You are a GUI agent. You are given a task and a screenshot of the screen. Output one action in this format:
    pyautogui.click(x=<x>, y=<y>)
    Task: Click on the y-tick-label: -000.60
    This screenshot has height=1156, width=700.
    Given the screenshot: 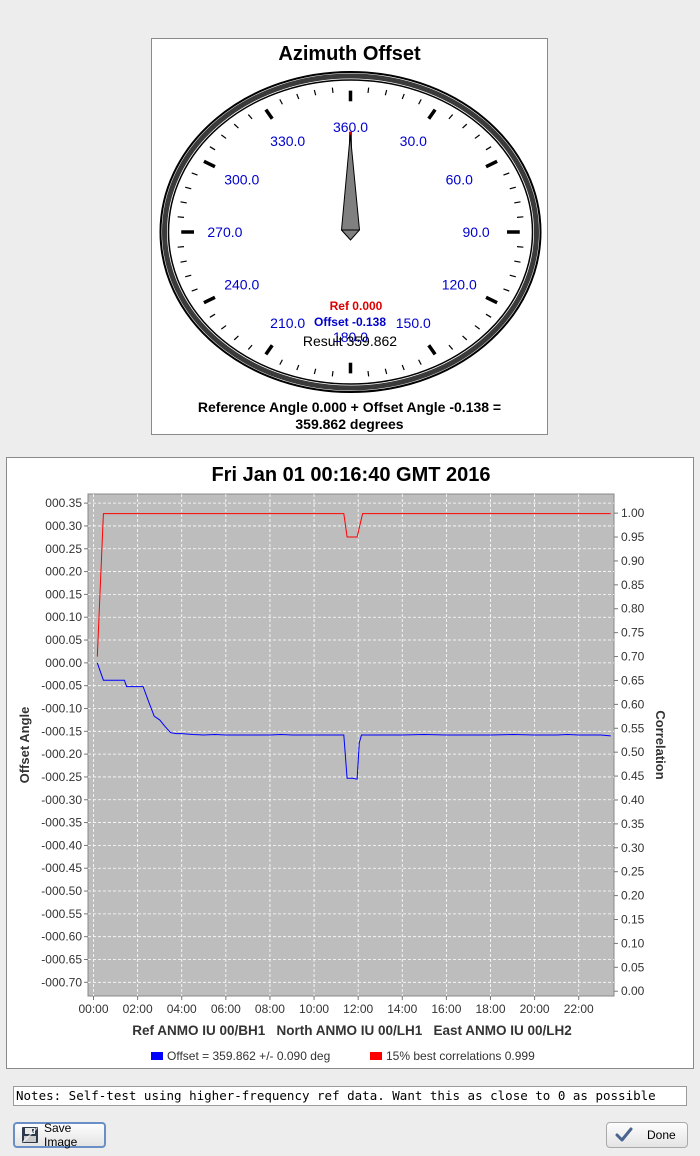 What is the action you would take?
    pyautogui.click(x=61, y=937)
    